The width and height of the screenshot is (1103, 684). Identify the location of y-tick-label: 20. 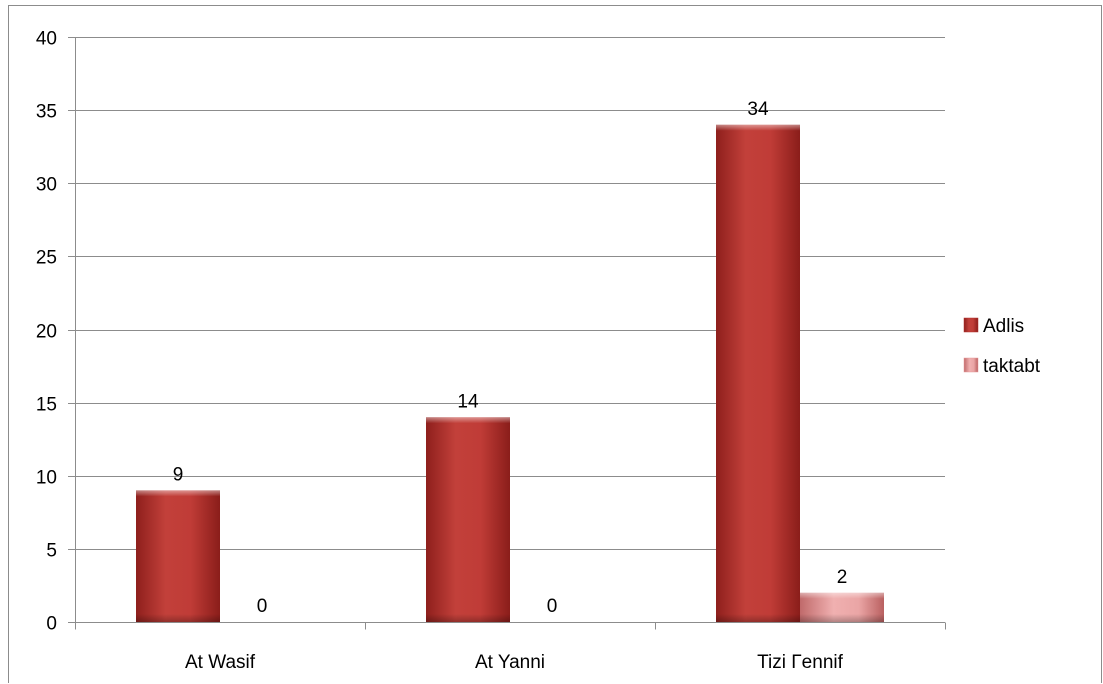
(46, 332).